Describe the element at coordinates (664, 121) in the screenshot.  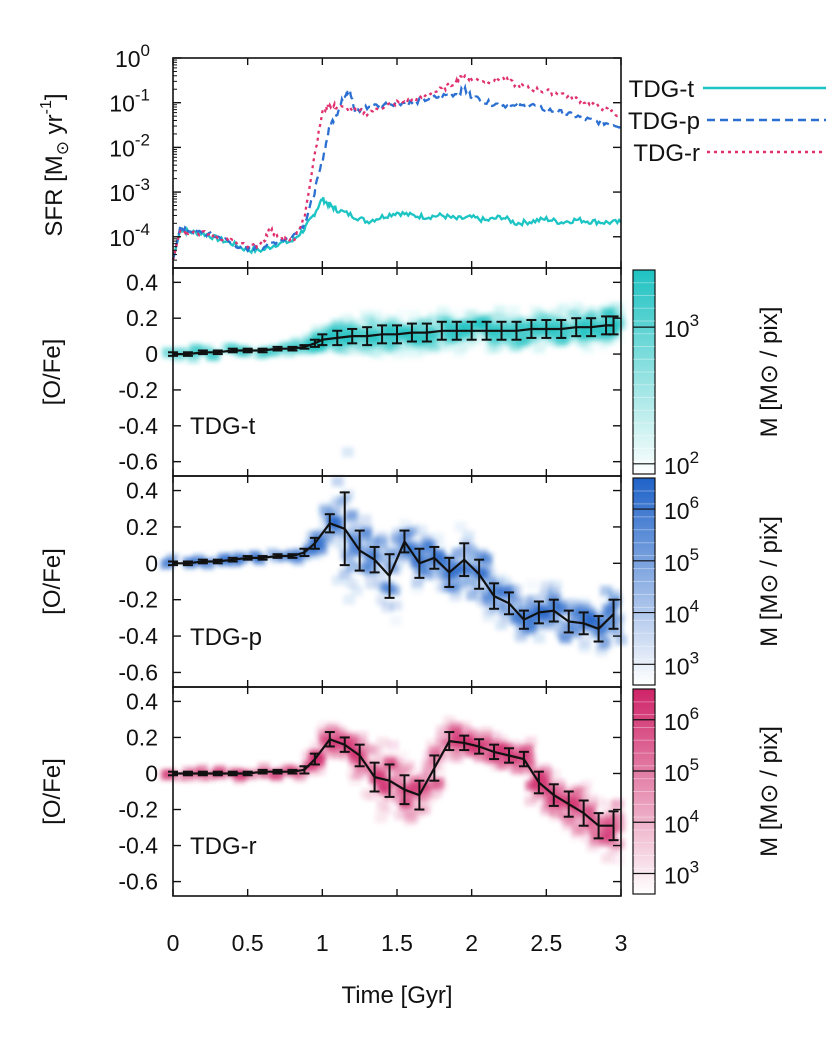
I see `legend-label-tdg-p: TDG-p` at that location.